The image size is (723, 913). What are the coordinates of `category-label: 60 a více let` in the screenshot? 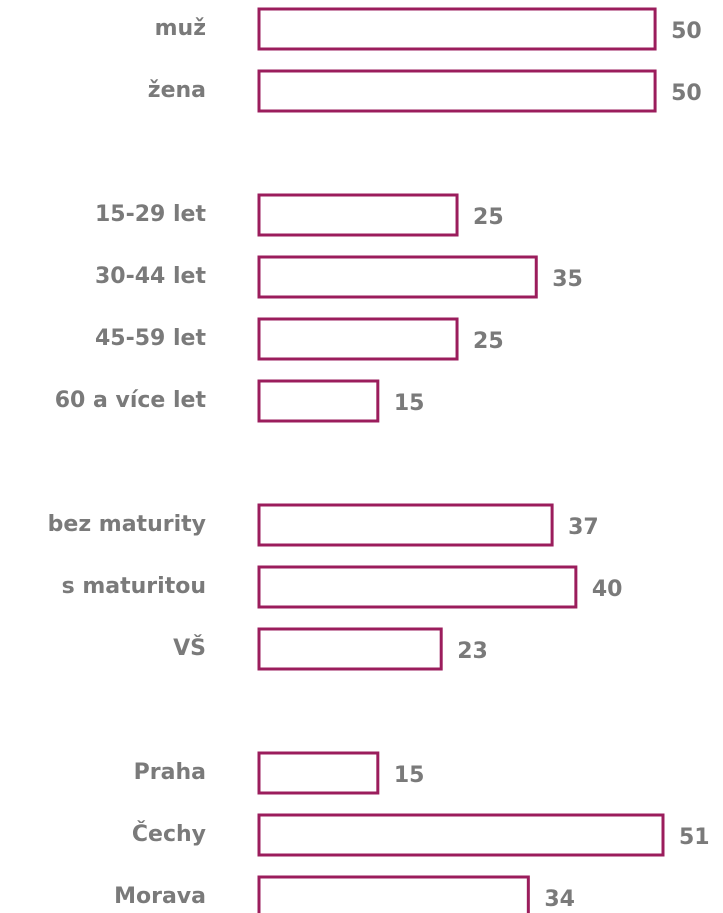 It's located at (131, 400).